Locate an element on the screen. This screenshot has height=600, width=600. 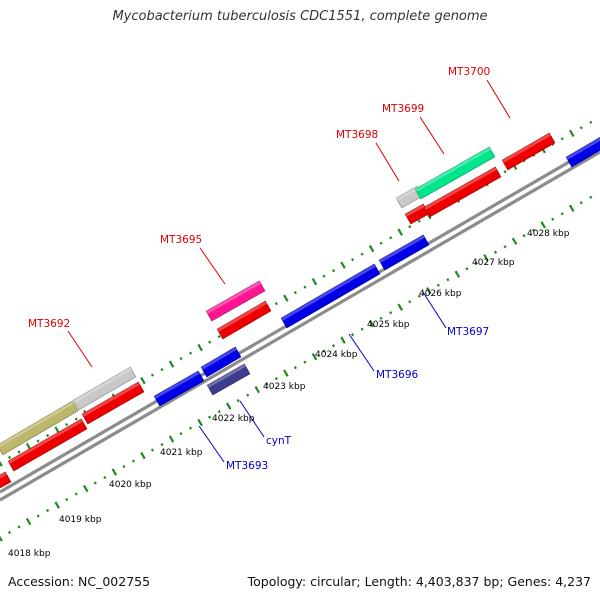
forward-gene-label: MT3699 is located at coordinates (403, 109).